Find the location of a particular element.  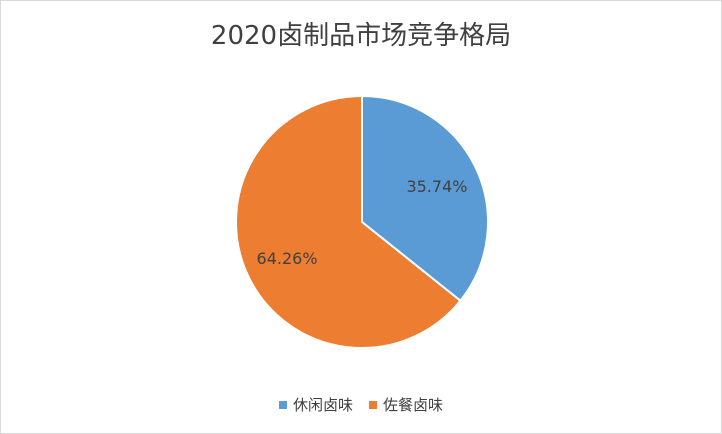

legend-item-0: 休闲卤味 is located at coordinates (315, 404).